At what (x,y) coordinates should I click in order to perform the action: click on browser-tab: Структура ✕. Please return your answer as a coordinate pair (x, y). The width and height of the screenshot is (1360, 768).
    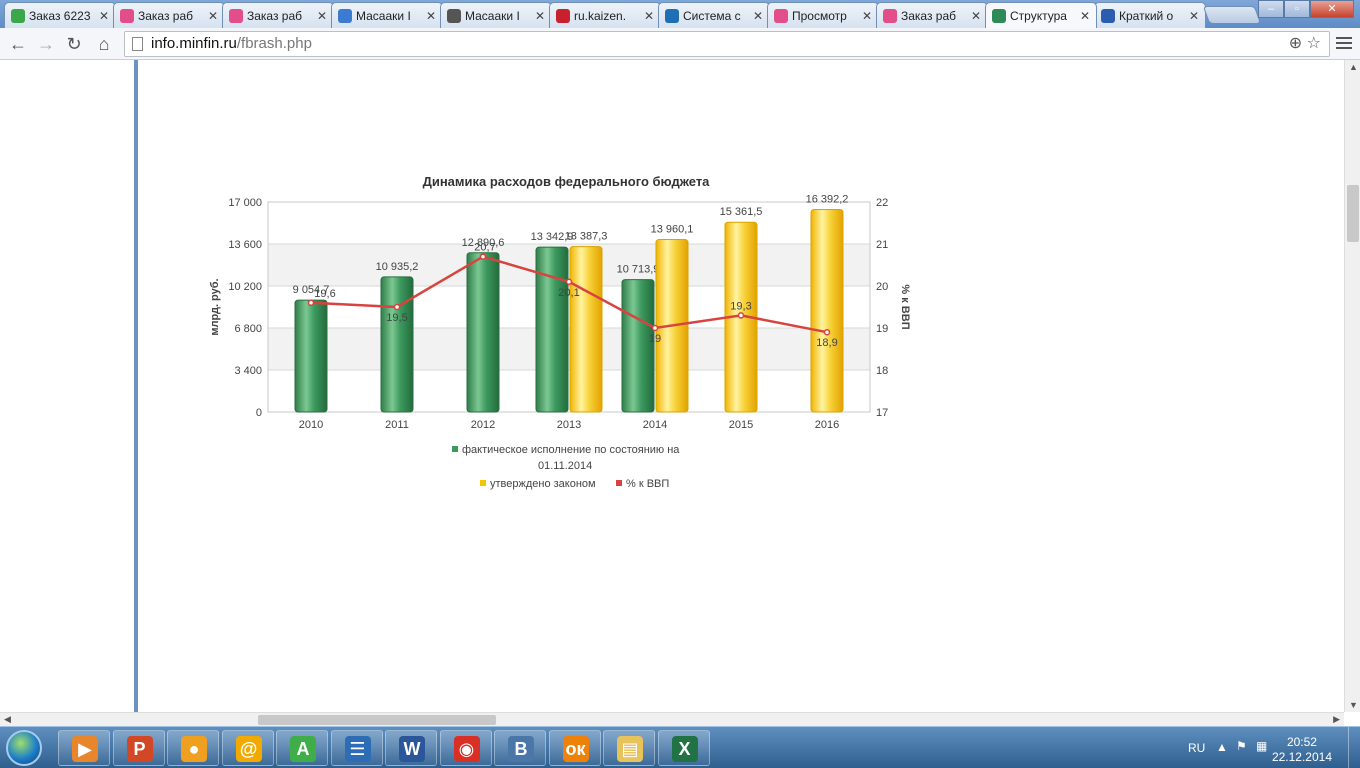
    Looking at the image, I should click on (1041, 15).